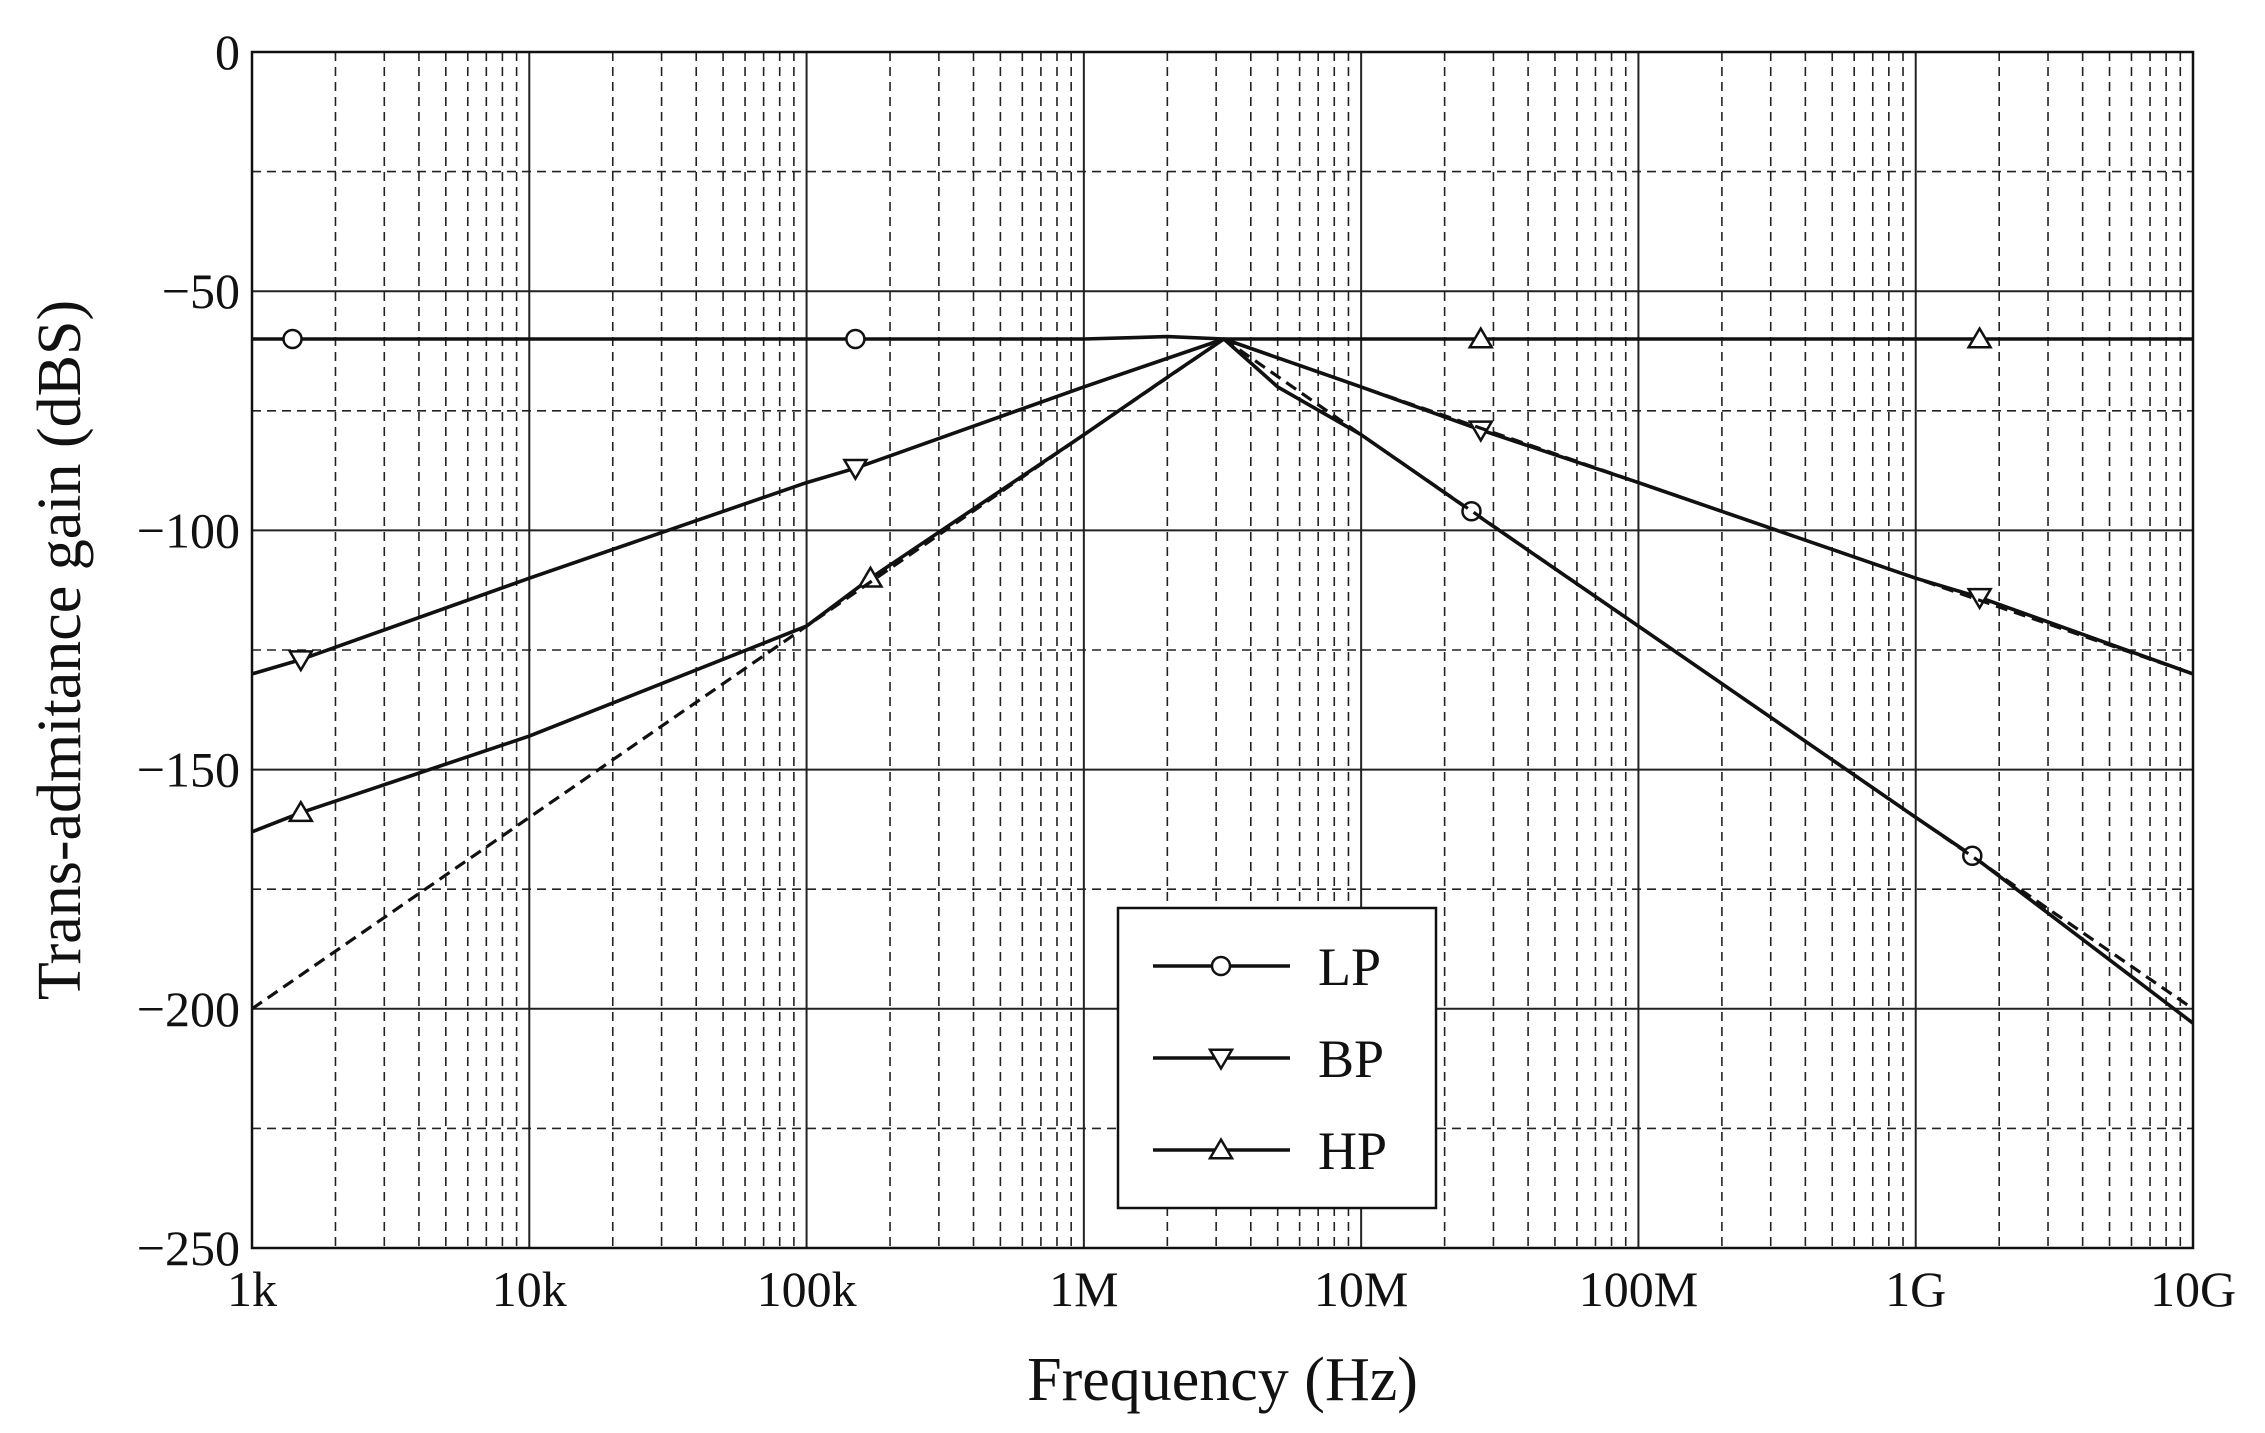 This screenshot has height=1433, width=2265. What do you see at coordinates (188, 770) in the screenshot?
I see `y-tick-label: −150` at bounding box center [188, 770].